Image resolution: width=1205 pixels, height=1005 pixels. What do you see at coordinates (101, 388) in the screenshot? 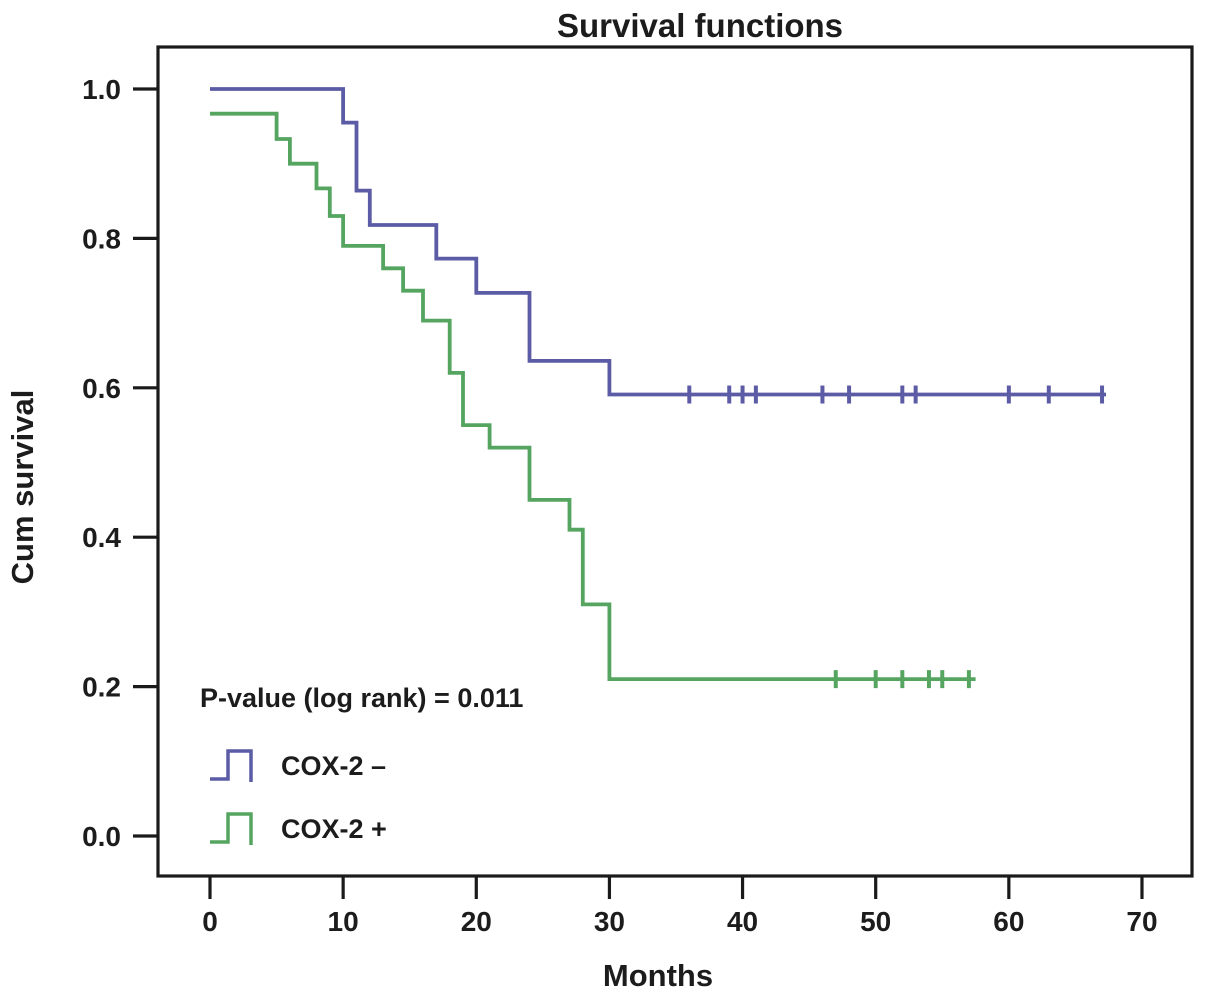
I see `y-tick-label: 0.6` at bounding box center [101, 388].